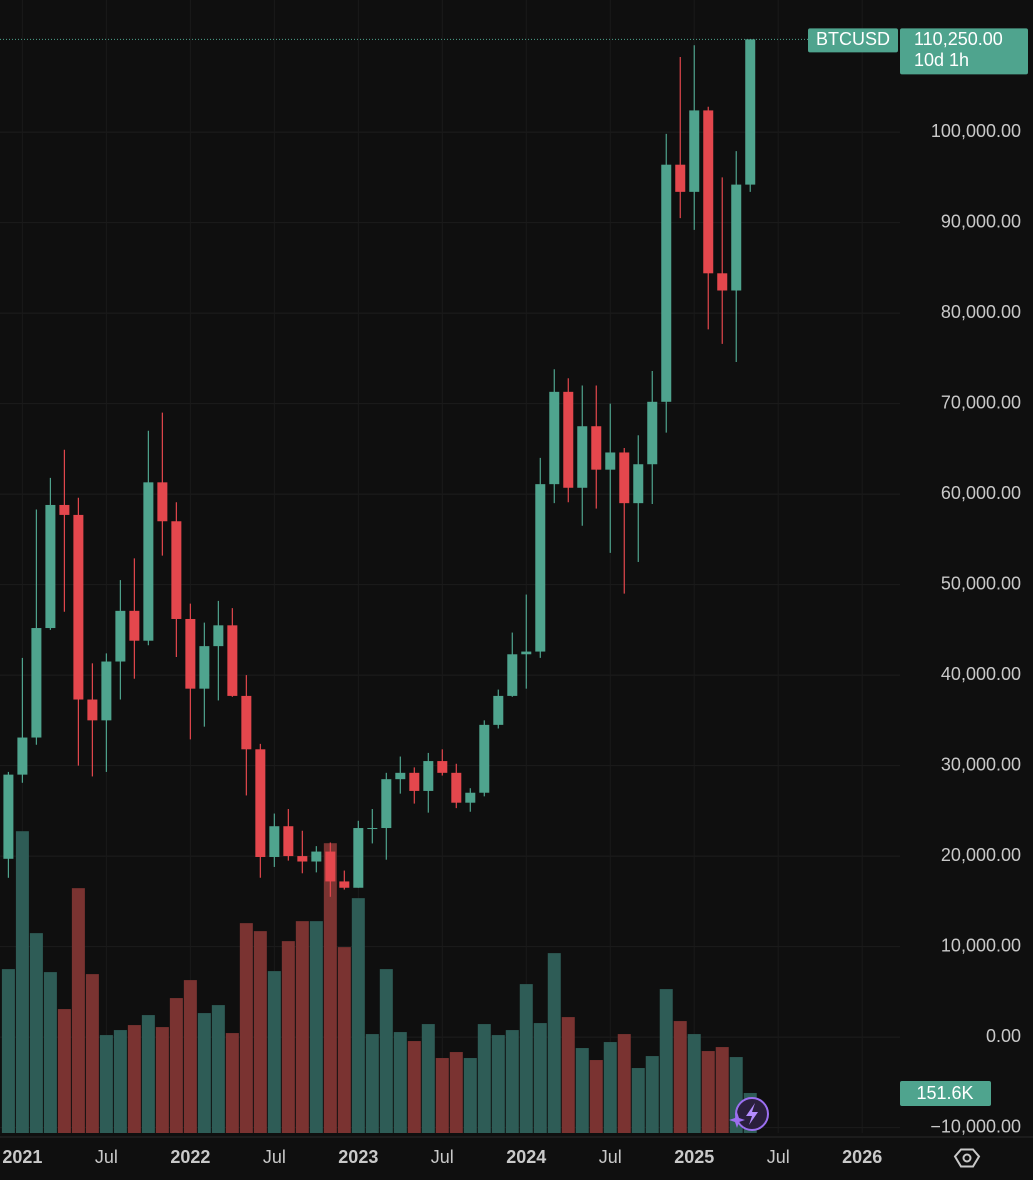 This screenshot has width=1033, height=1180. I want to click on volume-badge, so click(945, 1094).